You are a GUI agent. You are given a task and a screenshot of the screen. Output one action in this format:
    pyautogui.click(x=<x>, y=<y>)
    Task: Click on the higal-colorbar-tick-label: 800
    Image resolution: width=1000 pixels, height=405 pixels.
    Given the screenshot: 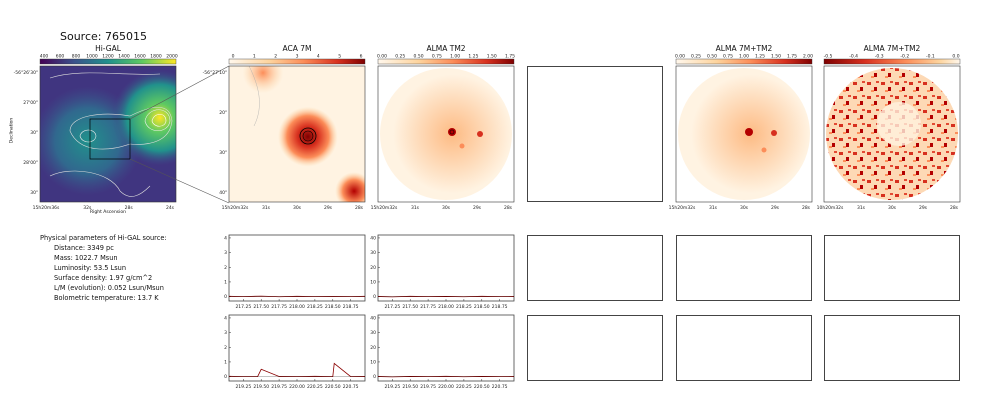 What is the action you would take?
    pyautogui.click(x=76, y=57)
    